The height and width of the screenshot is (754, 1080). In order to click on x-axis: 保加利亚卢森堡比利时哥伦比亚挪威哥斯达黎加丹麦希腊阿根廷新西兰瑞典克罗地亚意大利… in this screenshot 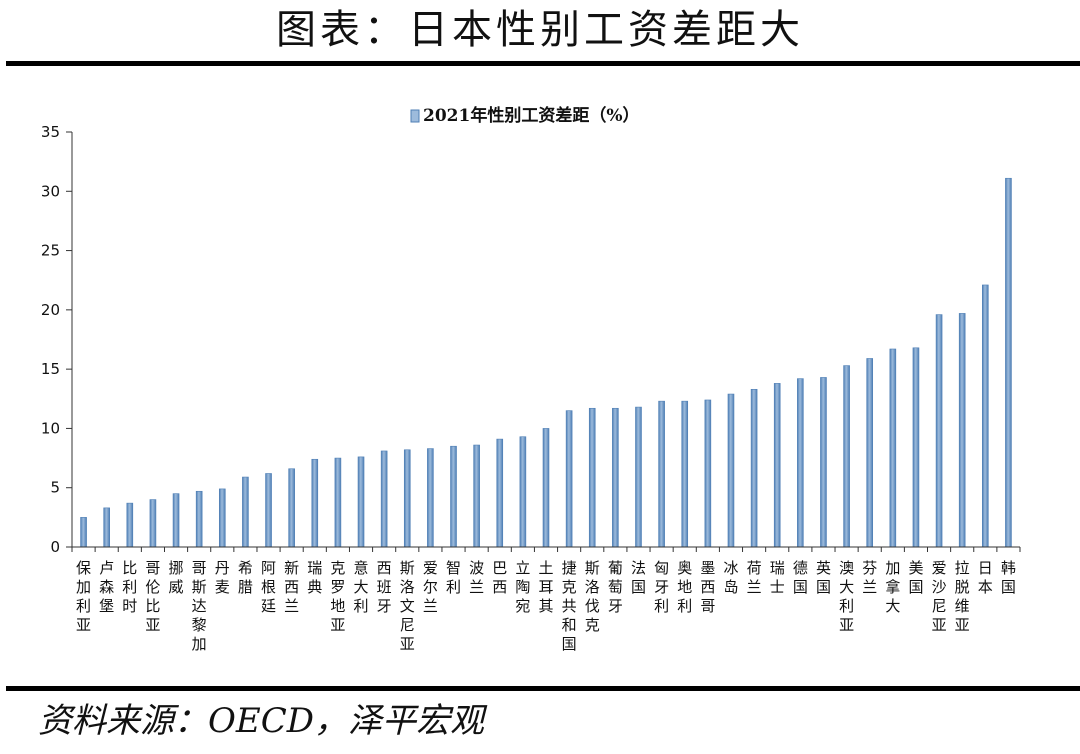, I will do `click(546, 599)`.